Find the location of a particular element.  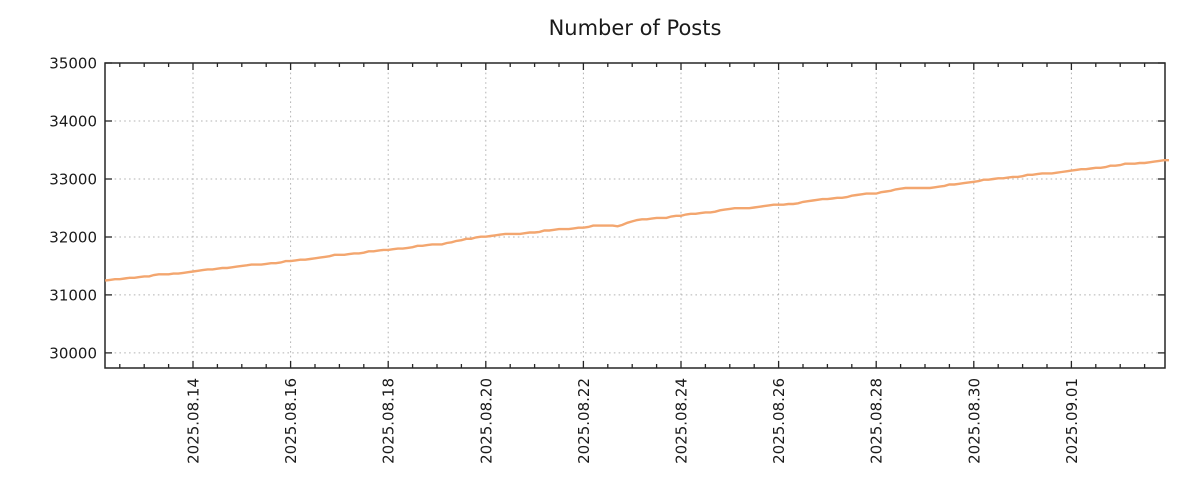

y-tick-label: 33000 is located at coordinates (73, 180).